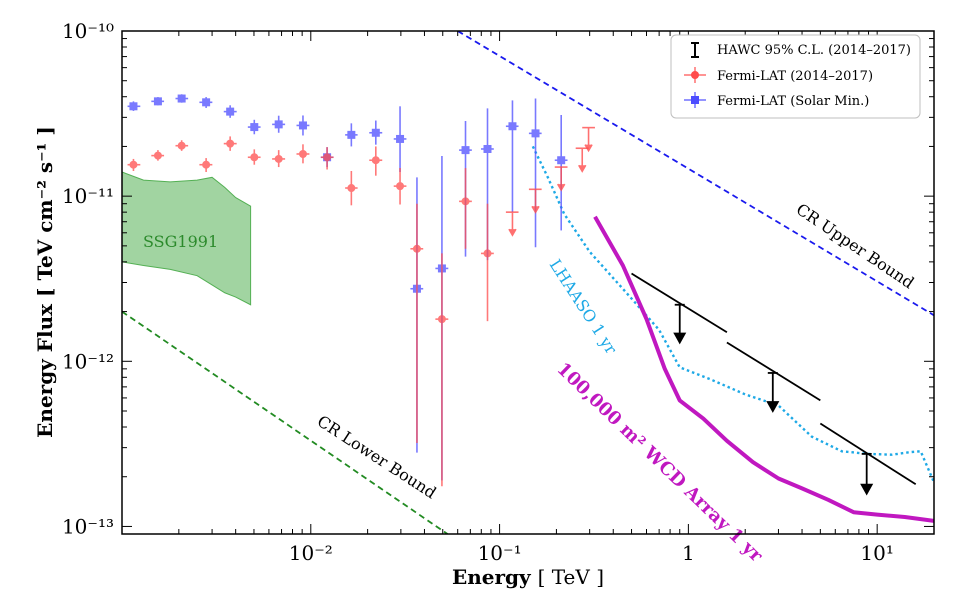 This screenshot has width=969, height=607. I want to click on cr-lower-bound-label: CR Lower Bound, so click(377, 456).